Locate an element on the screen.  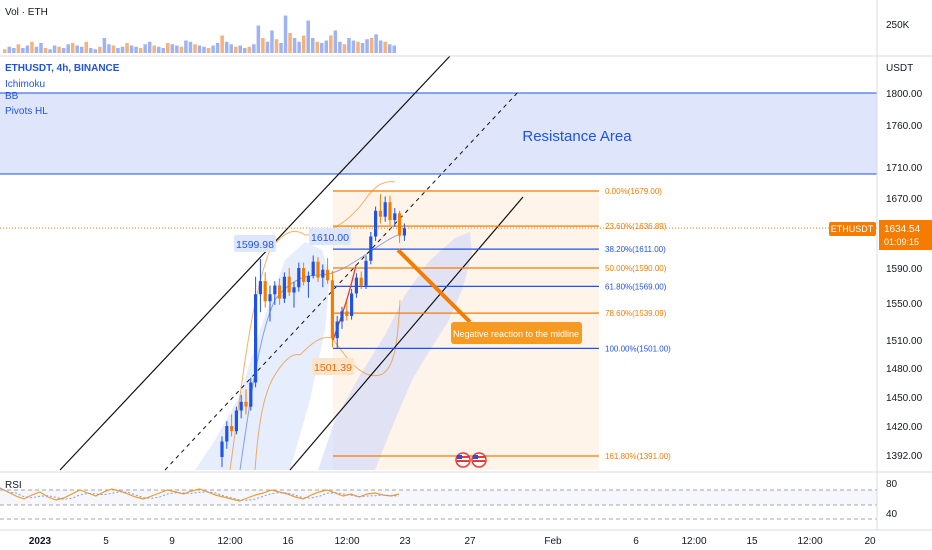
last-price-tag: 1634.54 01:09:15 is located at coordinates (905, 235).